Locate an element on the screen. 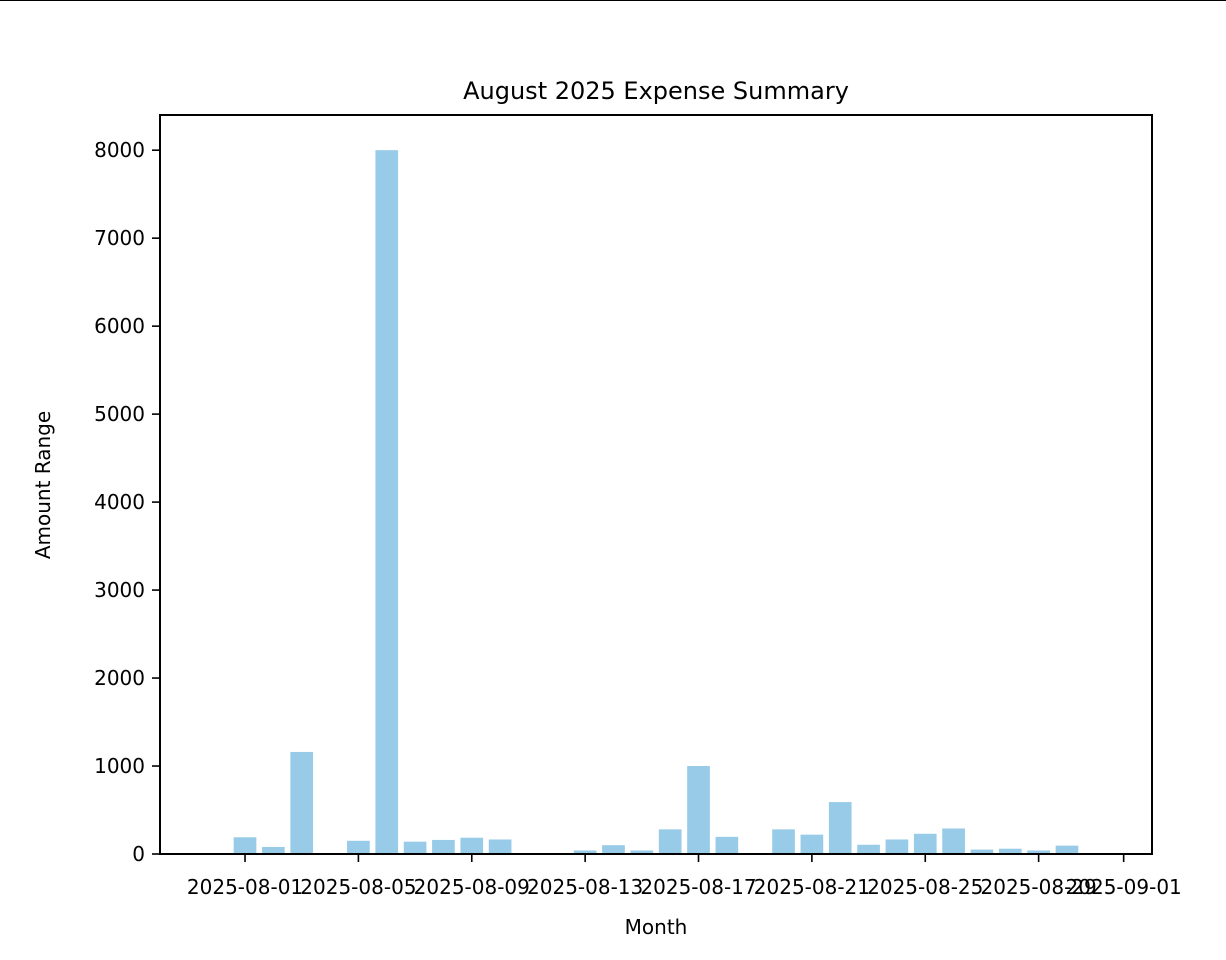 The height and width of the screenshot is (960, 1226). y-axis-label: Amount Range is located at coordinates (43, 485).